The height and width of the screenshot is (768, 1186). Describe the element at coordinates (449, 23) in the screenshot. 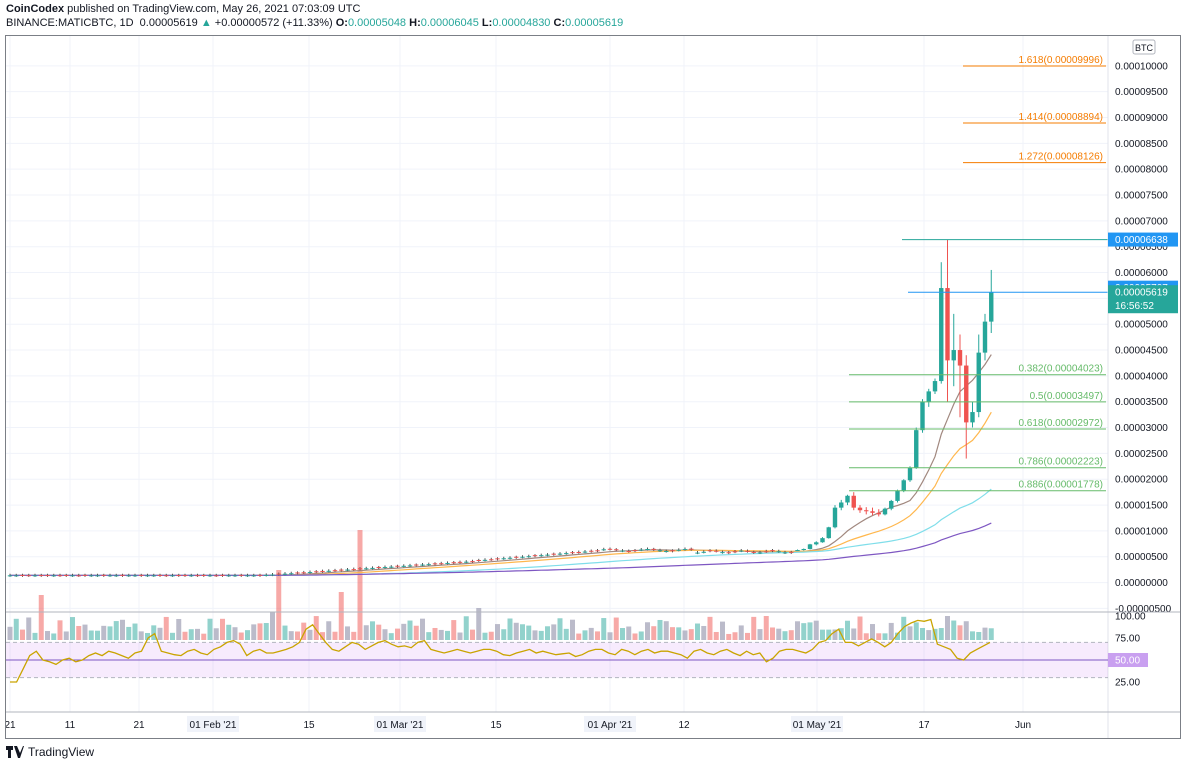

I see `high-value: 0.00006045` at that location.